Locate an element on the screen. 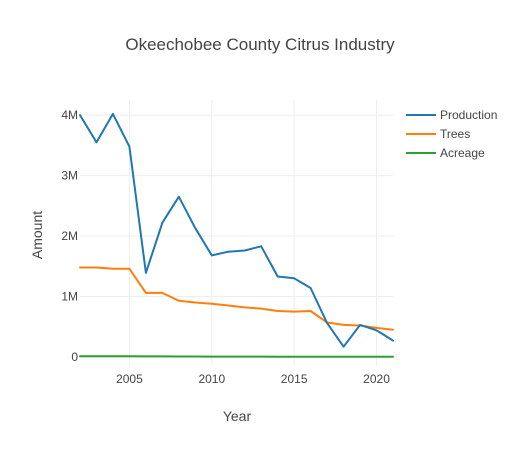 This screenshot has height=450, width=519. legend: Production Trees Acreage is located at coordinates (451, 134).